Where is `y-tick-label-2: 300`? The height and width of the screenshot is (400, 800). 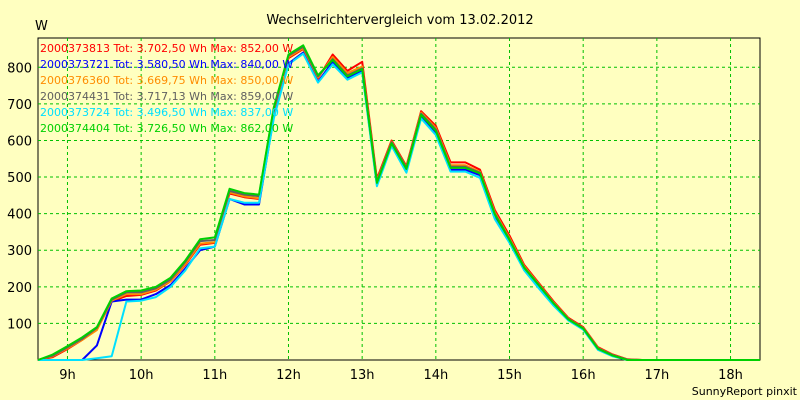 y-tick-label-2: 300 is located at coordinates (19, 251).